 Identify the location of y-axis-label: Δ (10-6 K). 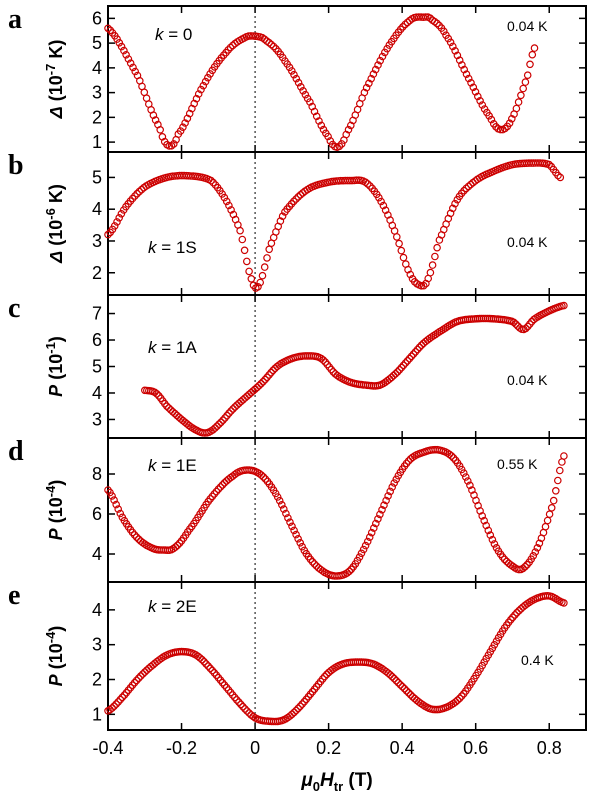
(54, 224).